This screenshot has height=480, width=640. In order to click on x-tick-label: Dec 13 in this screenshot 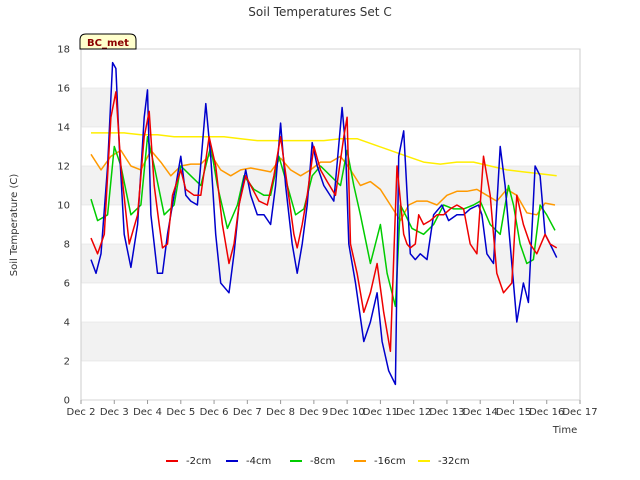, I will do `click(446, 412)`.